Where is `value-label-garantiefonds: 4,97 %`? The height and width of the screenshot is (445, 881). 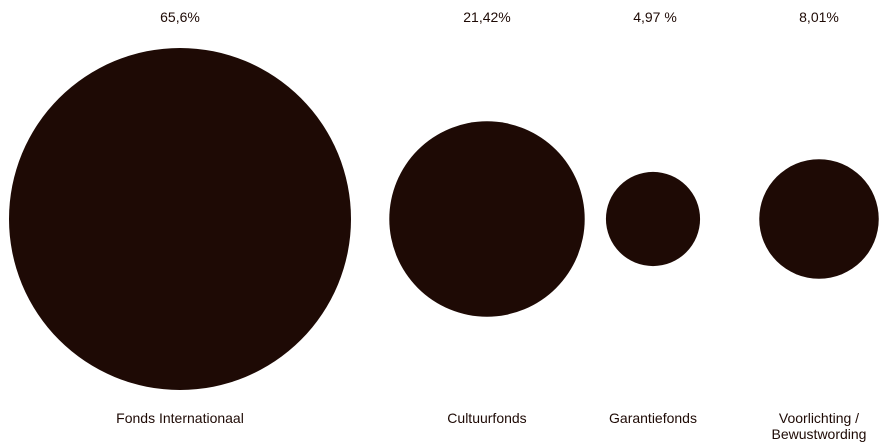 value-label-garantiefonds: 4,97 % is located at coordinates (655, 17).